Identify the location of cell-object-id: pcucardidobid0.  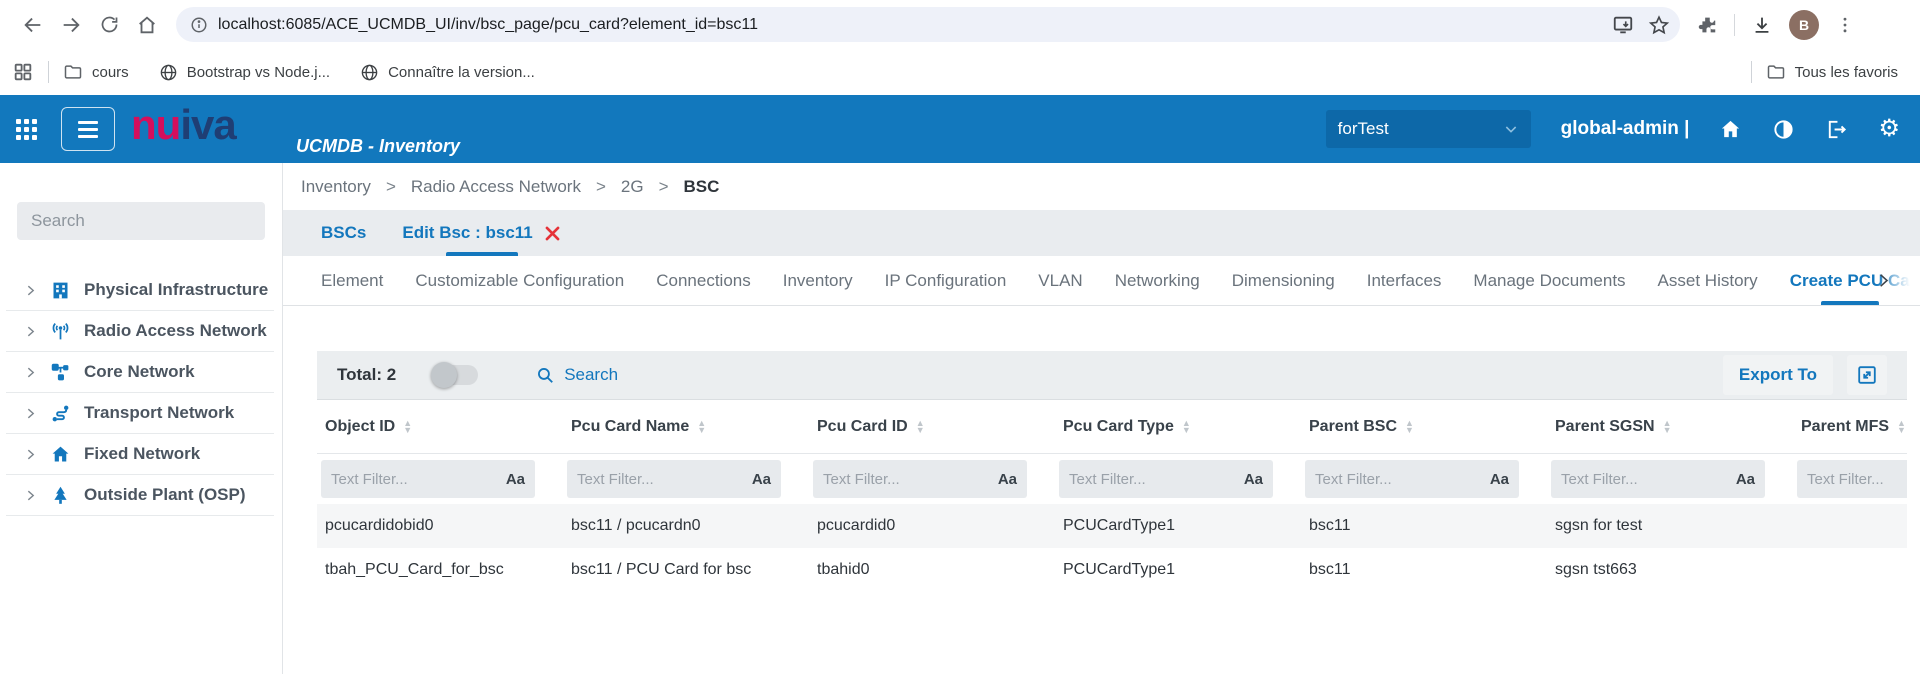
(379, 525).